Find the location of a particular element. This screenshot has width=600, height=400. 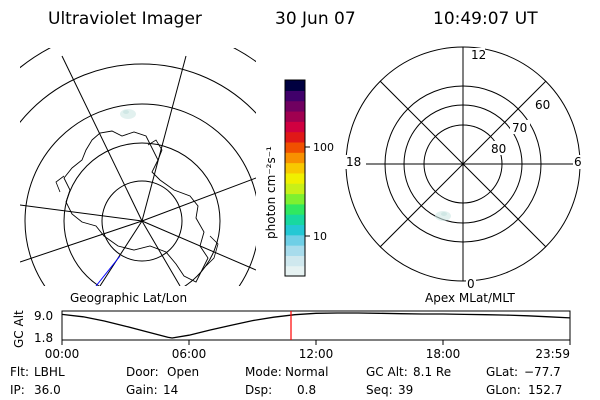

altitude-curve is located at coordinates (316, 325).